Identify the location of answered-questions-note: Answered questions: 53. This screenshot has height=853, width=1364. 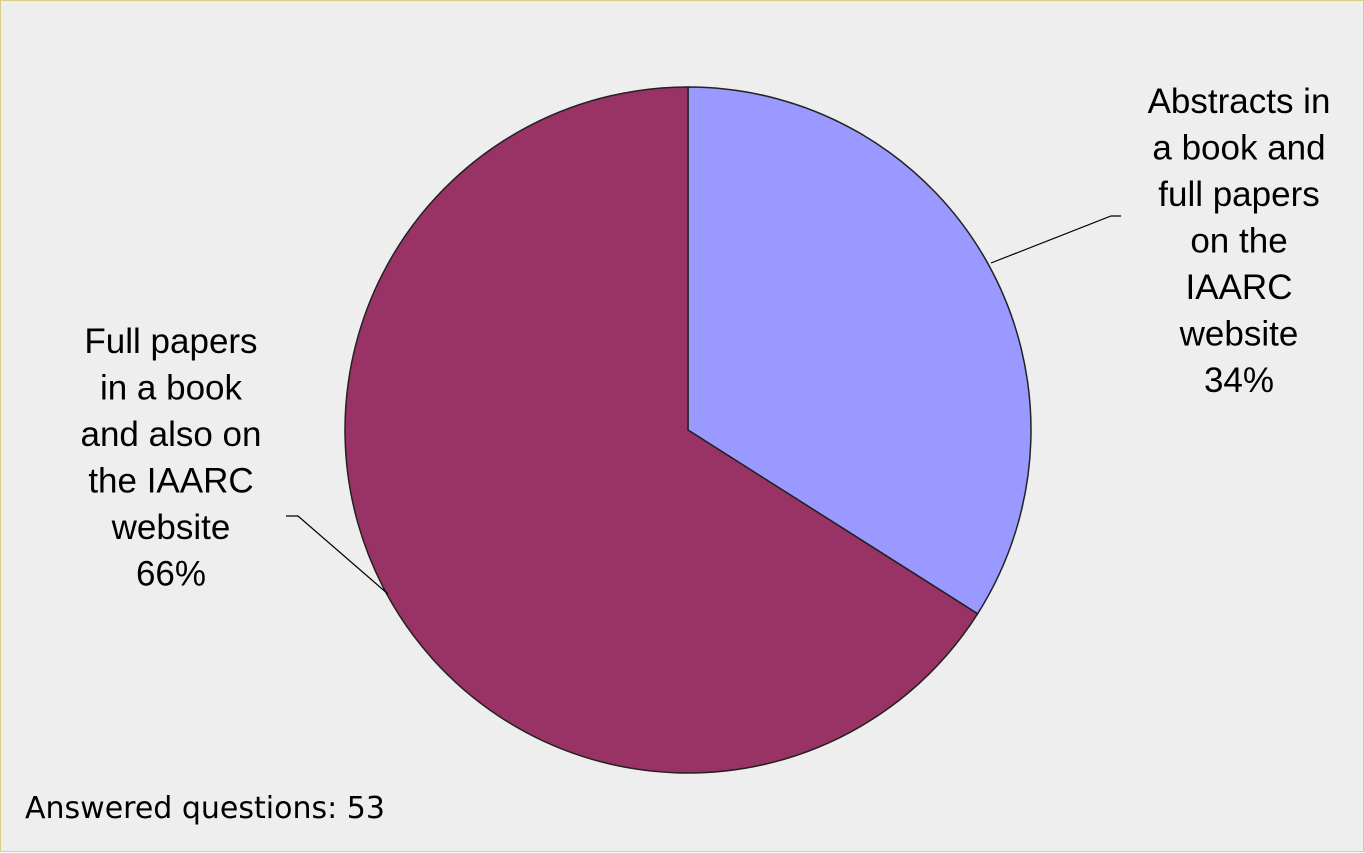
(205, 808).